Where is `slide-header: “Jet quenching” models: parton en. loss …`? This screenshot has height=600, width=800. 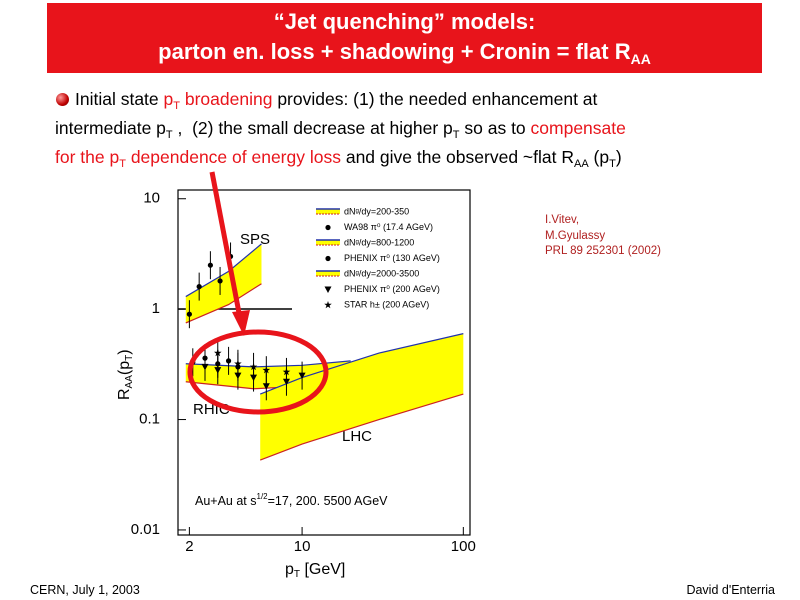 slide-header: “Jet quenching” models: parton en. loss … is located at coordinates (404, 38).